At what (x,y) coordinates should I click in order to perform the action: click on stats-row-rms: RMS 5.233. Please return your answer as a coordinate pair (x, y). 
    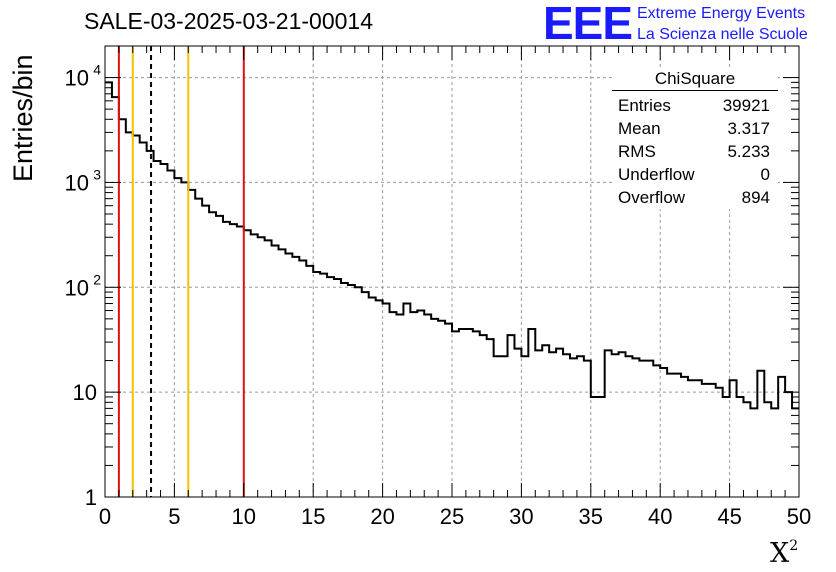
    Looking at the image, I should click on (695, 151).